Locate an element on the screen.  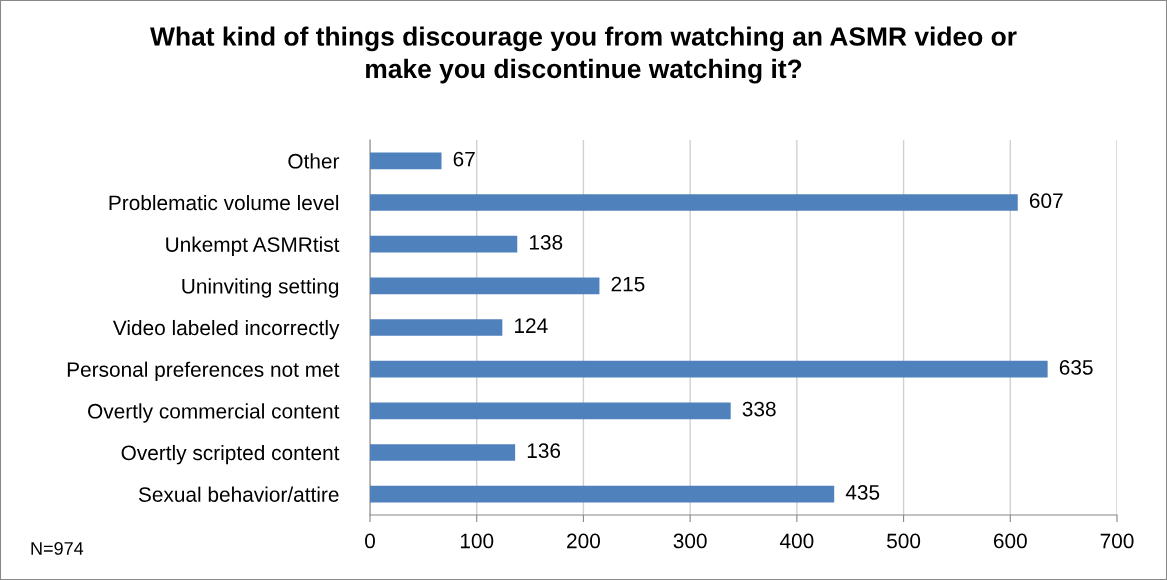
x-tick-label: 700 is located at coordinates (1117, 541).